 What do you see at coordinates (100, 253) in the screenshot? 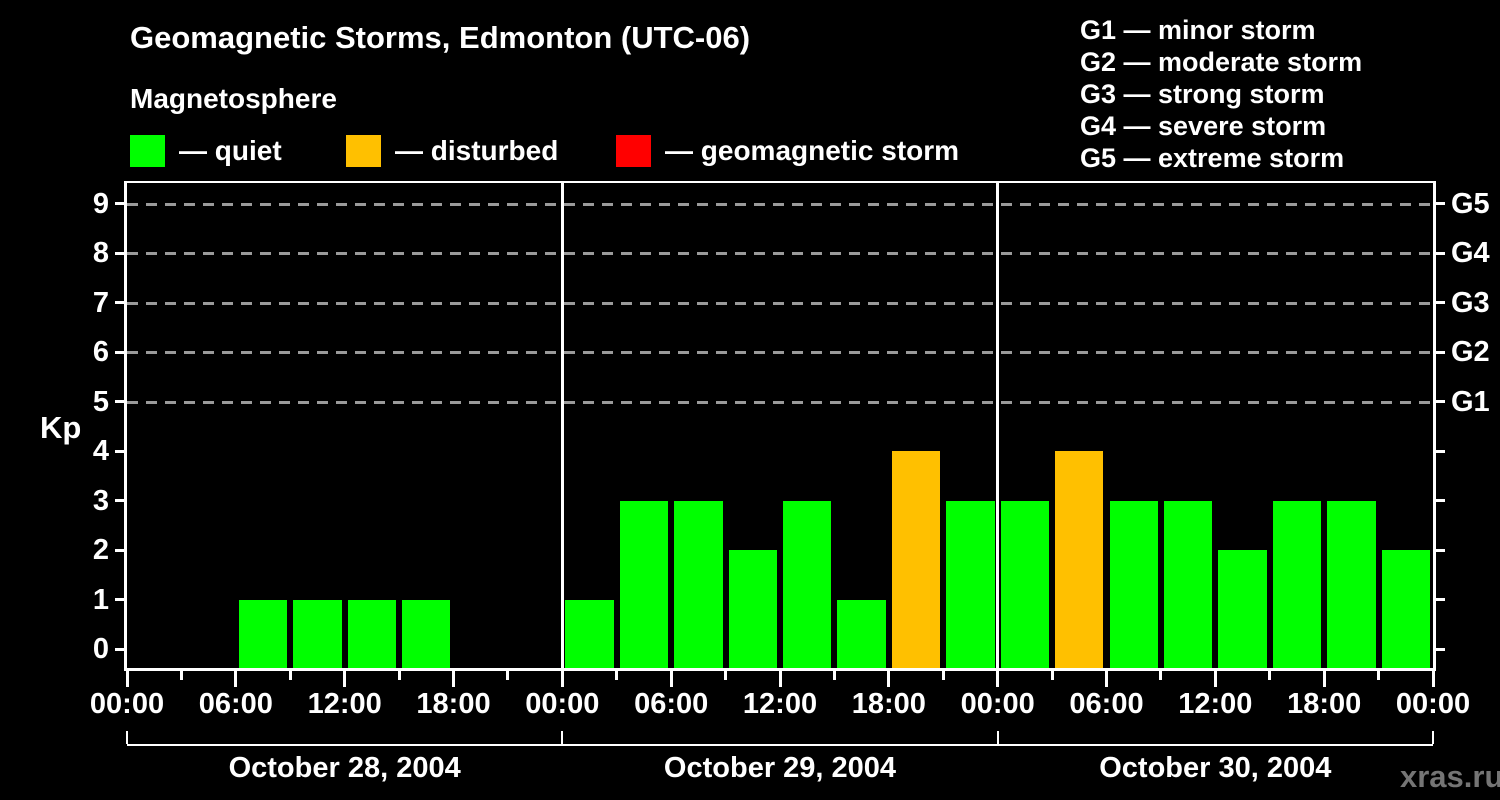
I see `y-tick-label: 8` at bounding box center [100, 253].